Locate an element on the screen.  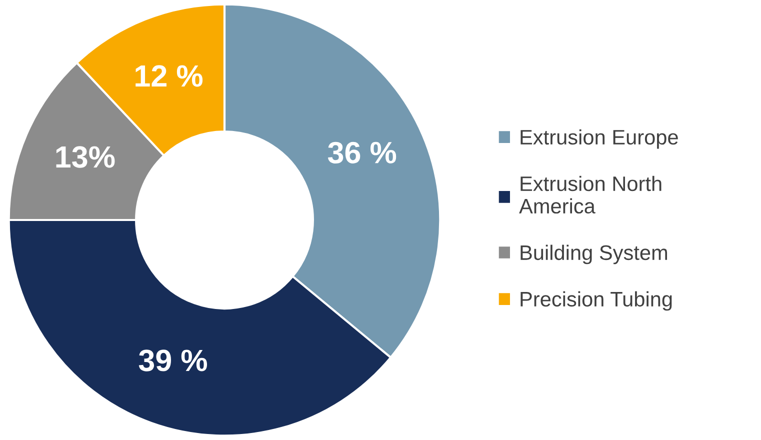
legend-label: Precision Tubing is located at coordinates (596, 301).